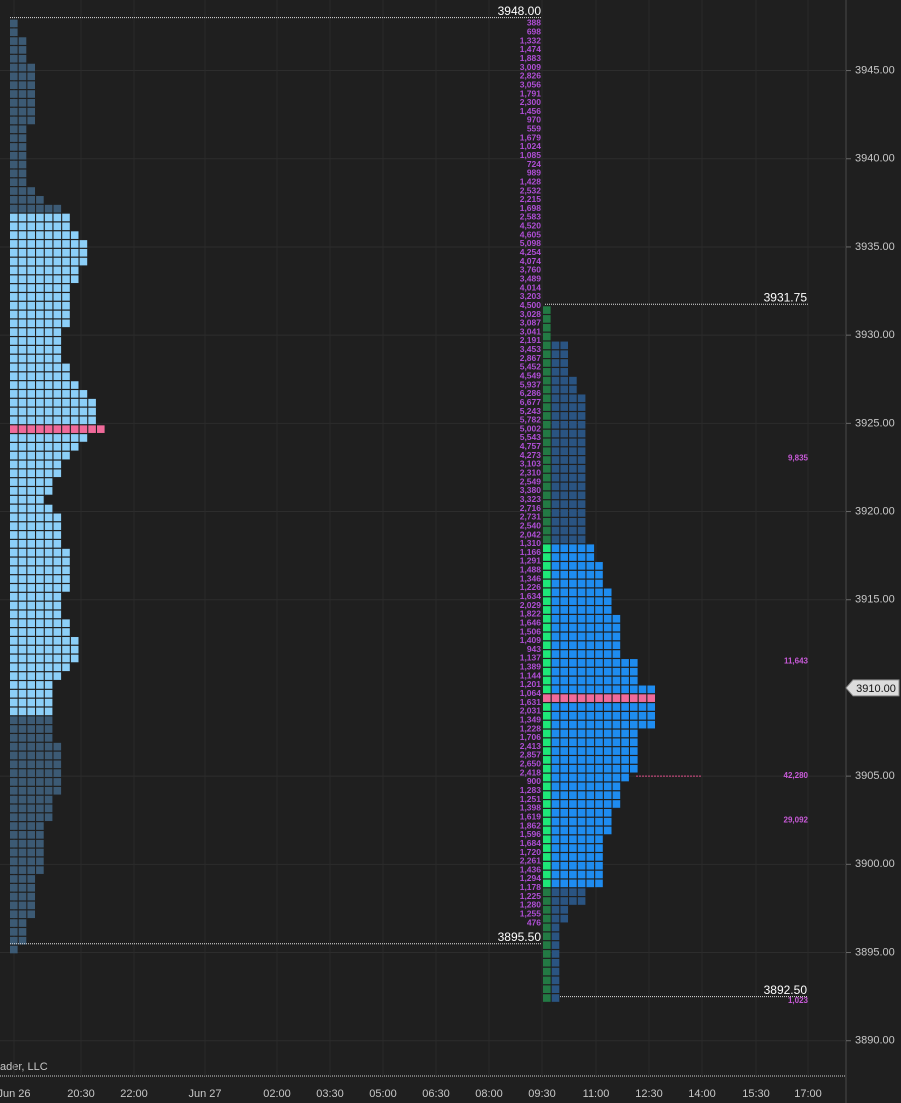 The height and width of the screenshot is (1103, 901). What do you see at coordinates (531, 534) in the screenshot?
I see `volume-label: 2,042` at bounding box center [531, 534].